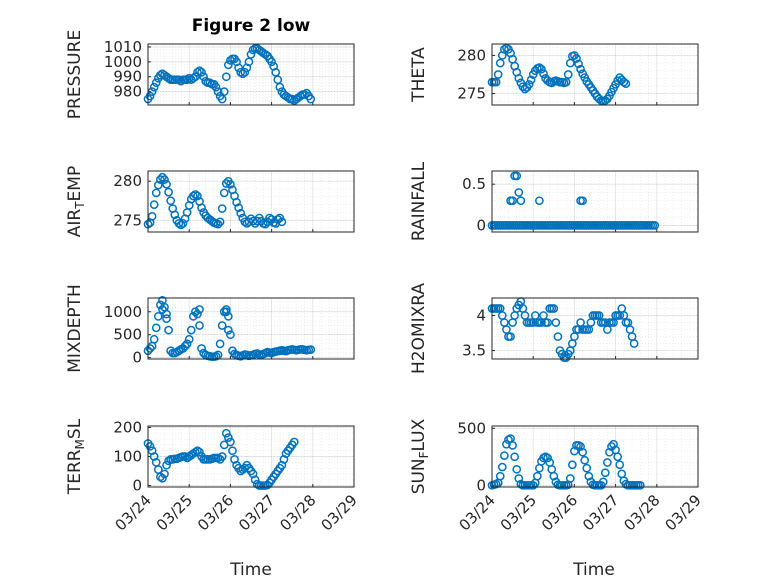 The height and width of the screenshot is (583, 778). What do you see at coordinates (127, 92) in the screenshot?
I see `y-tick-label: 980` at bounding box center [127, 92].